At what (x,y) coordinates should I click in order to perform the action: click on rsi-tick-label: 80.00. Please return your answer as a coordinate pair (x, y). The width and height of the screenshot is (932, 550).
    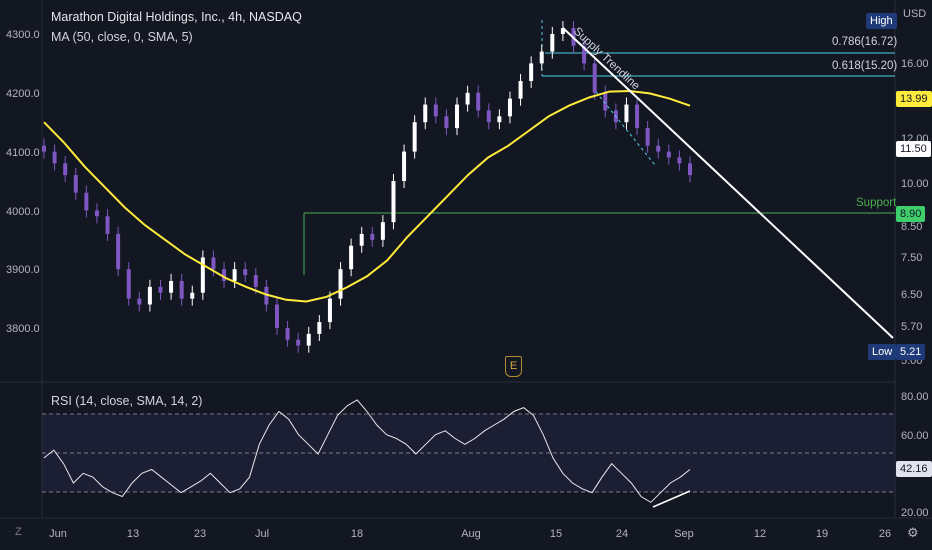
    Looking at the image, I should click on (915, 397).